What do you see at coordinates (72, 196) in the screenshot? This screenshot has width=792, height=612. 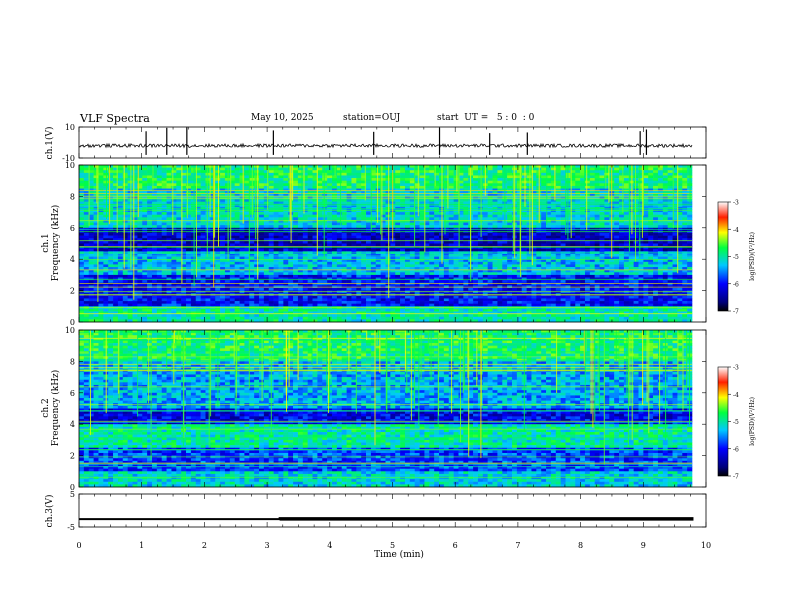 I see `y-tick-label-2-4: 8` at bounding box center [72, 196].